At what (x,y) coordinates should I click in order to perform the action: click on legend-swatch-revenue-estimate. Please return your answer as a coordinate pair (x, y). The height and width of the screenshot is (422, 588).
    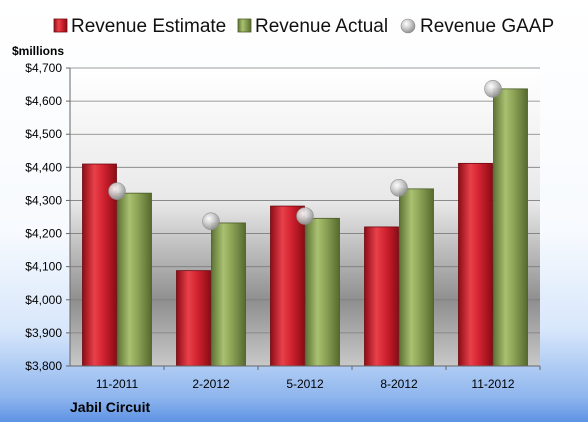
    Looking at the image, I should click on (60, 25).